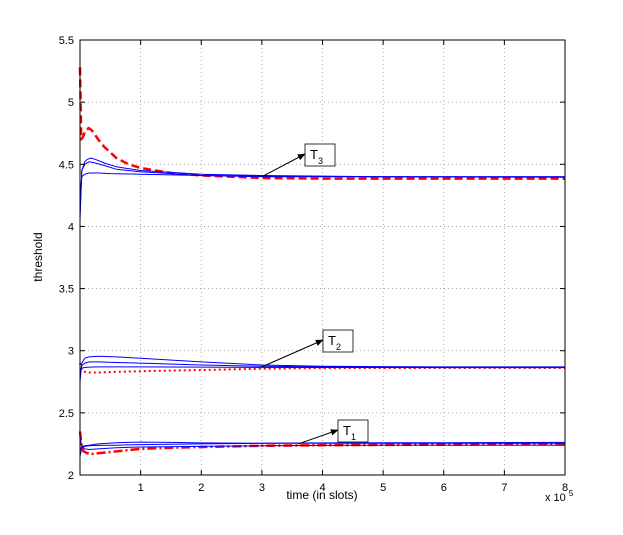 This screenshot has width=623, height=535. Describe the element at coordinates (38, 256) in the screenshot. I see `y-axis-label: threshold` at that location.